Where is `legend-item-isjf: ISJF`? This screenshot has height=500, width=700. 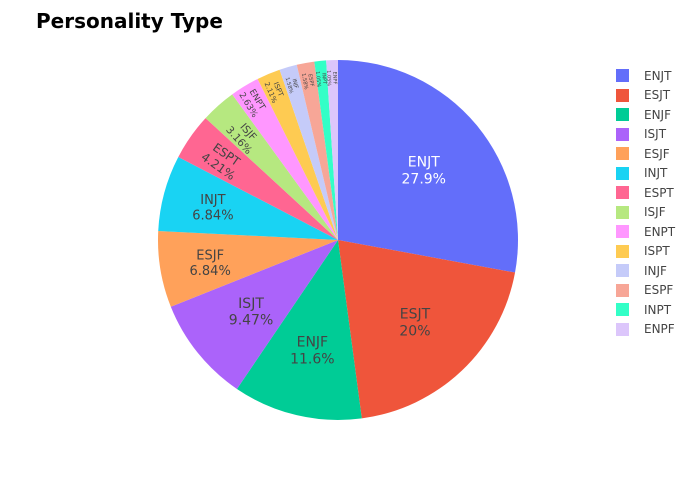
legend-item-isjf: ISJF is located at coordinates (645, 213).